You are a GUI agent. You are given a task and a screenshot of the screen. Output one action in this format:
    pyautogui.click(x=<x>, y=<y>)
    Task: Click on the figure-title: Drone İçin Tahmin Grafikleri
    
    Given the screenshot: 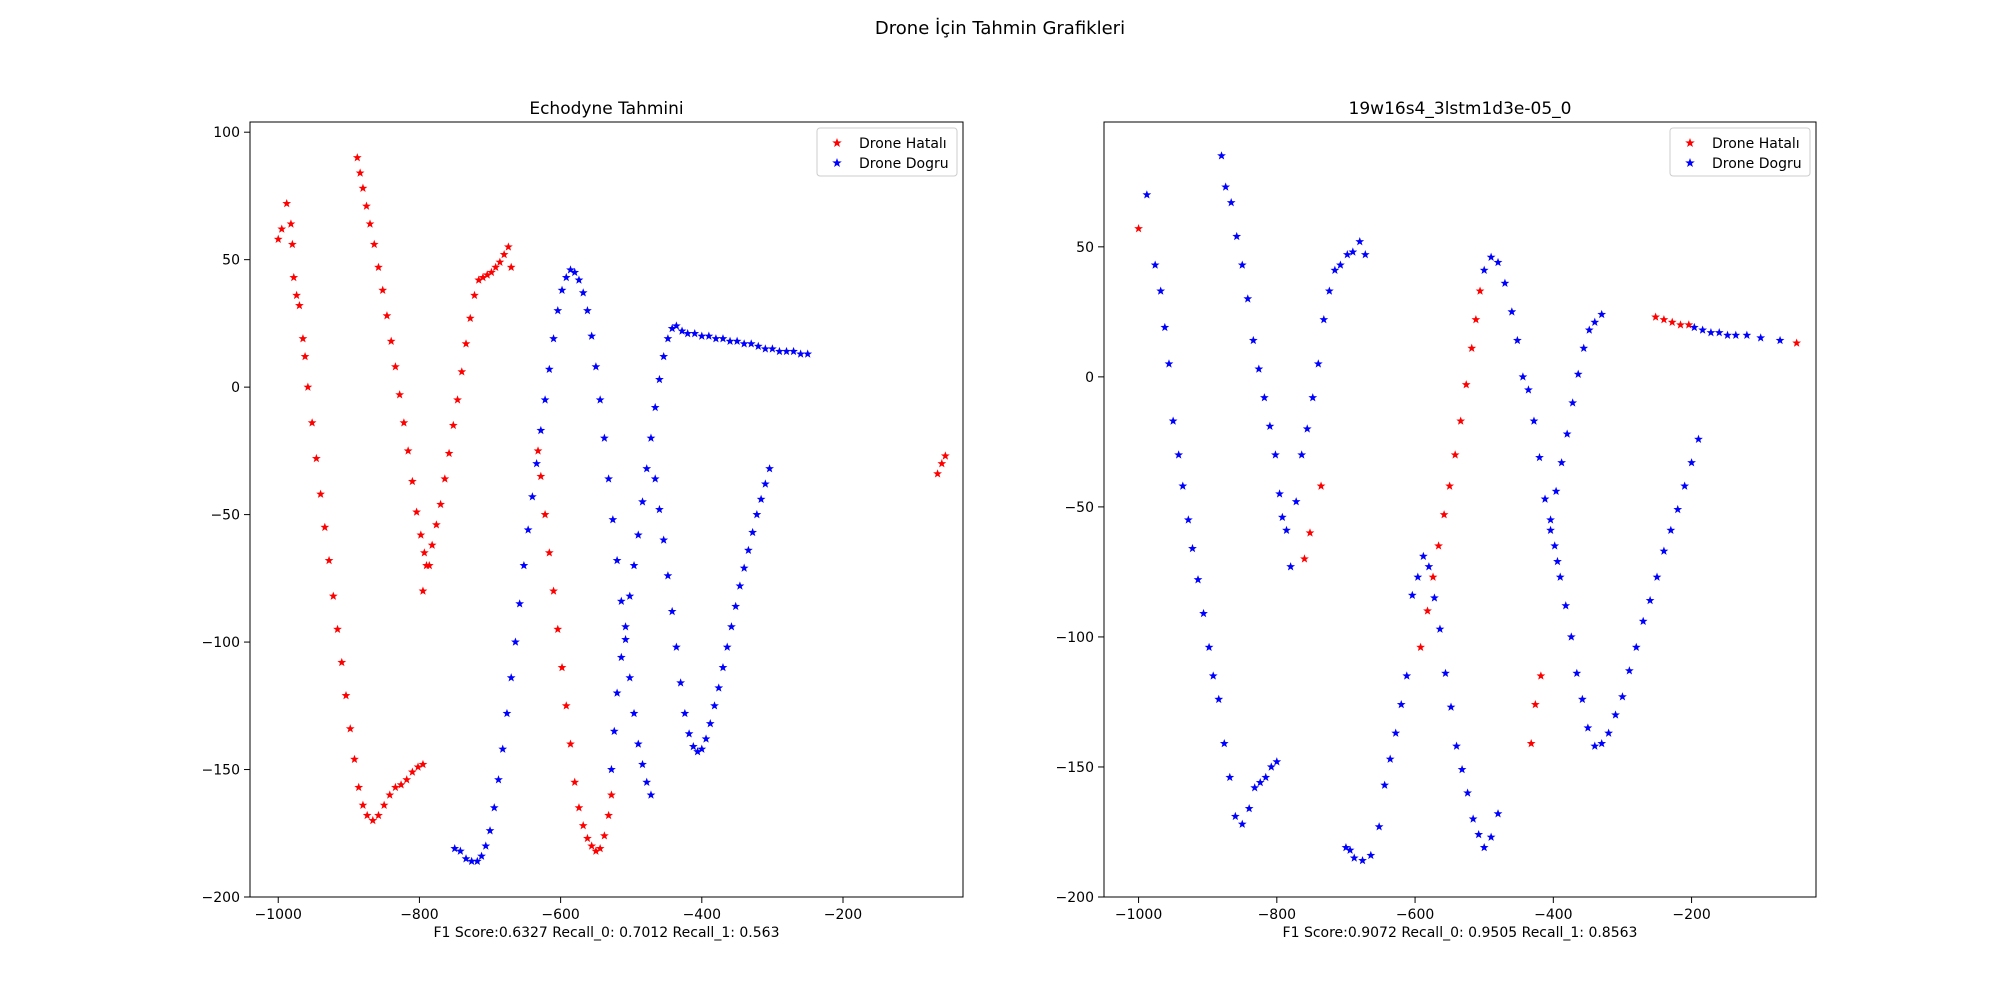 What is the action you would take?
    pyautogui.click(x=1000, y=28)
    